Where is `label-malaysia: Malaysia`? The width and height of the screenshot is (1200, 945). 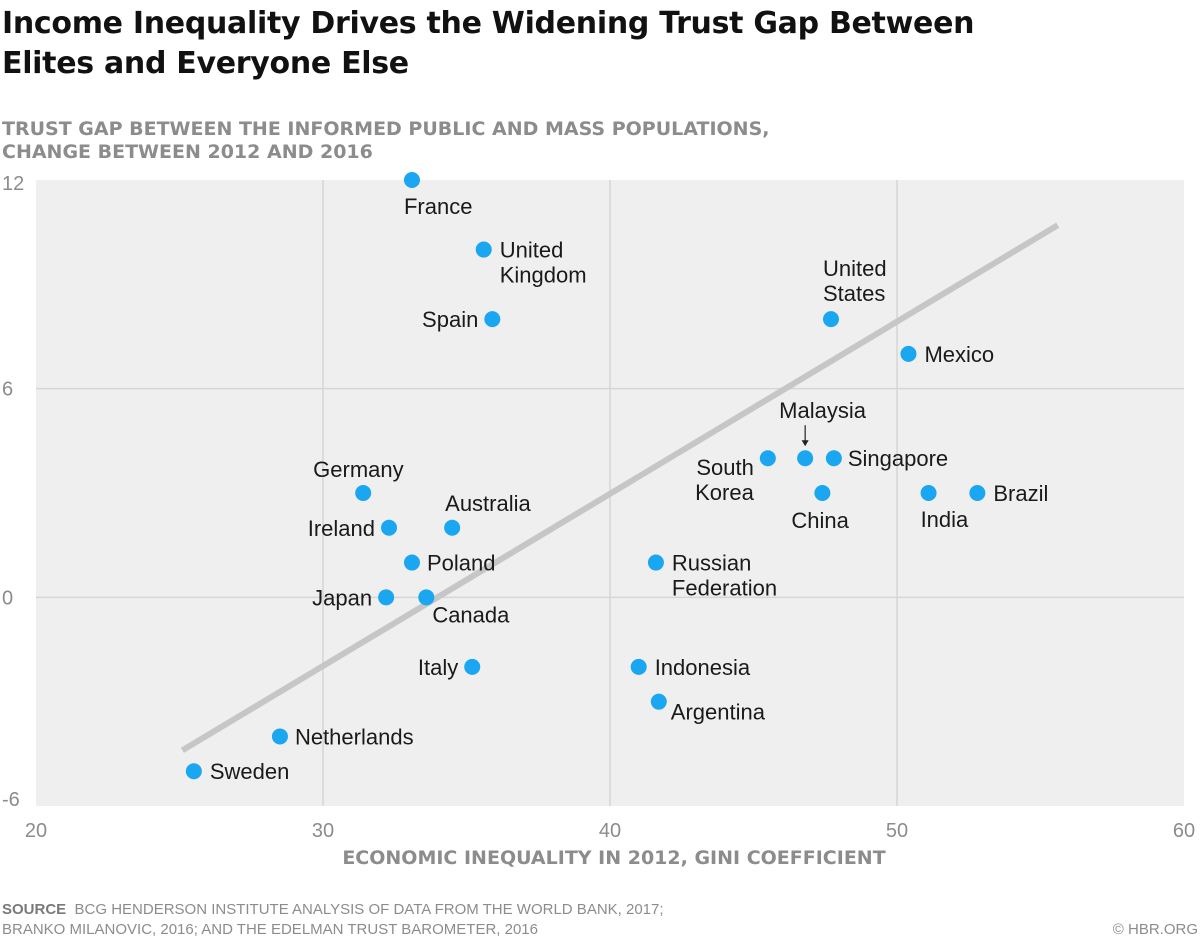
label-malaysia: Malaysia is located at coordinates (823, 410).